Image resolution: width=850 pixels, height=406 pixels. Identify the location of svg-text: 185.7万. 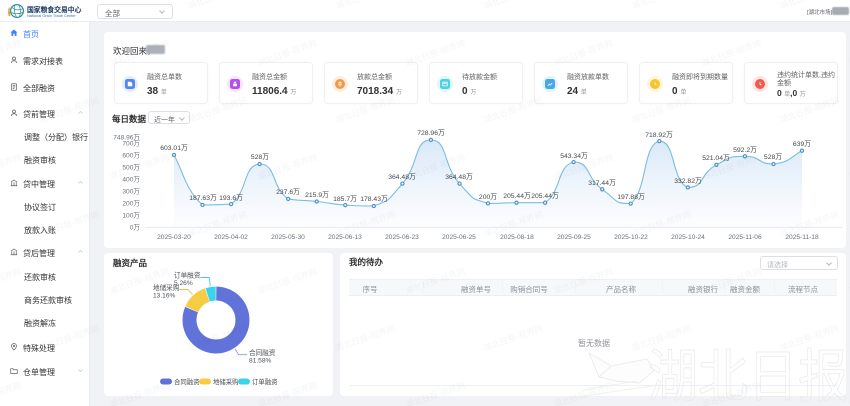
(345, 199).